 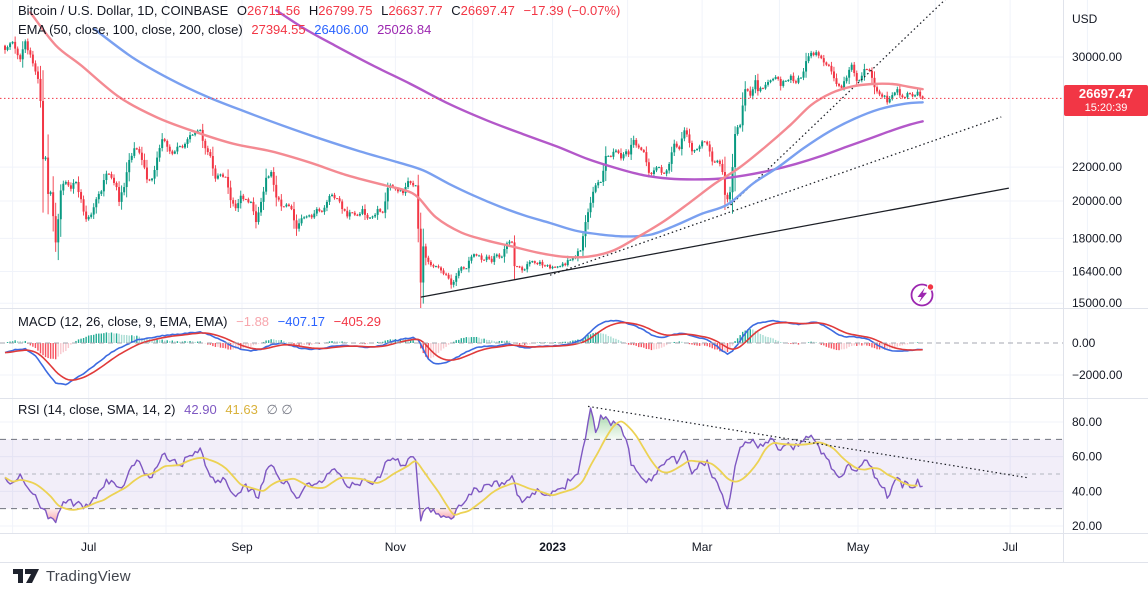 What do you see at coordinates (1097, 57) in the screenshot?
I see `svg-text: 30000.00` at bounding box center [1097, 57].